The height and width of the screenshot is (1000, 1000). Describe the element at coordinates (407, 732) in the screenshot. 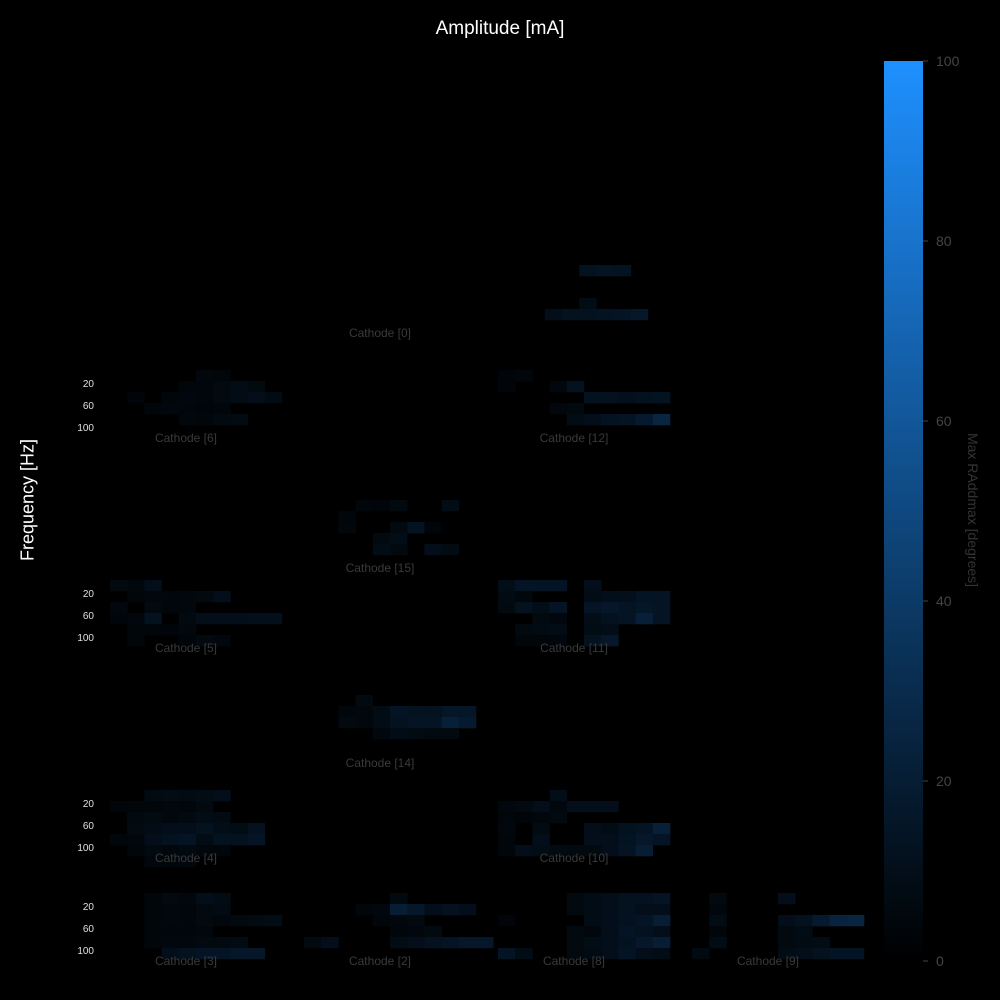

I see `panel-6: Cathode [14]` at that location.